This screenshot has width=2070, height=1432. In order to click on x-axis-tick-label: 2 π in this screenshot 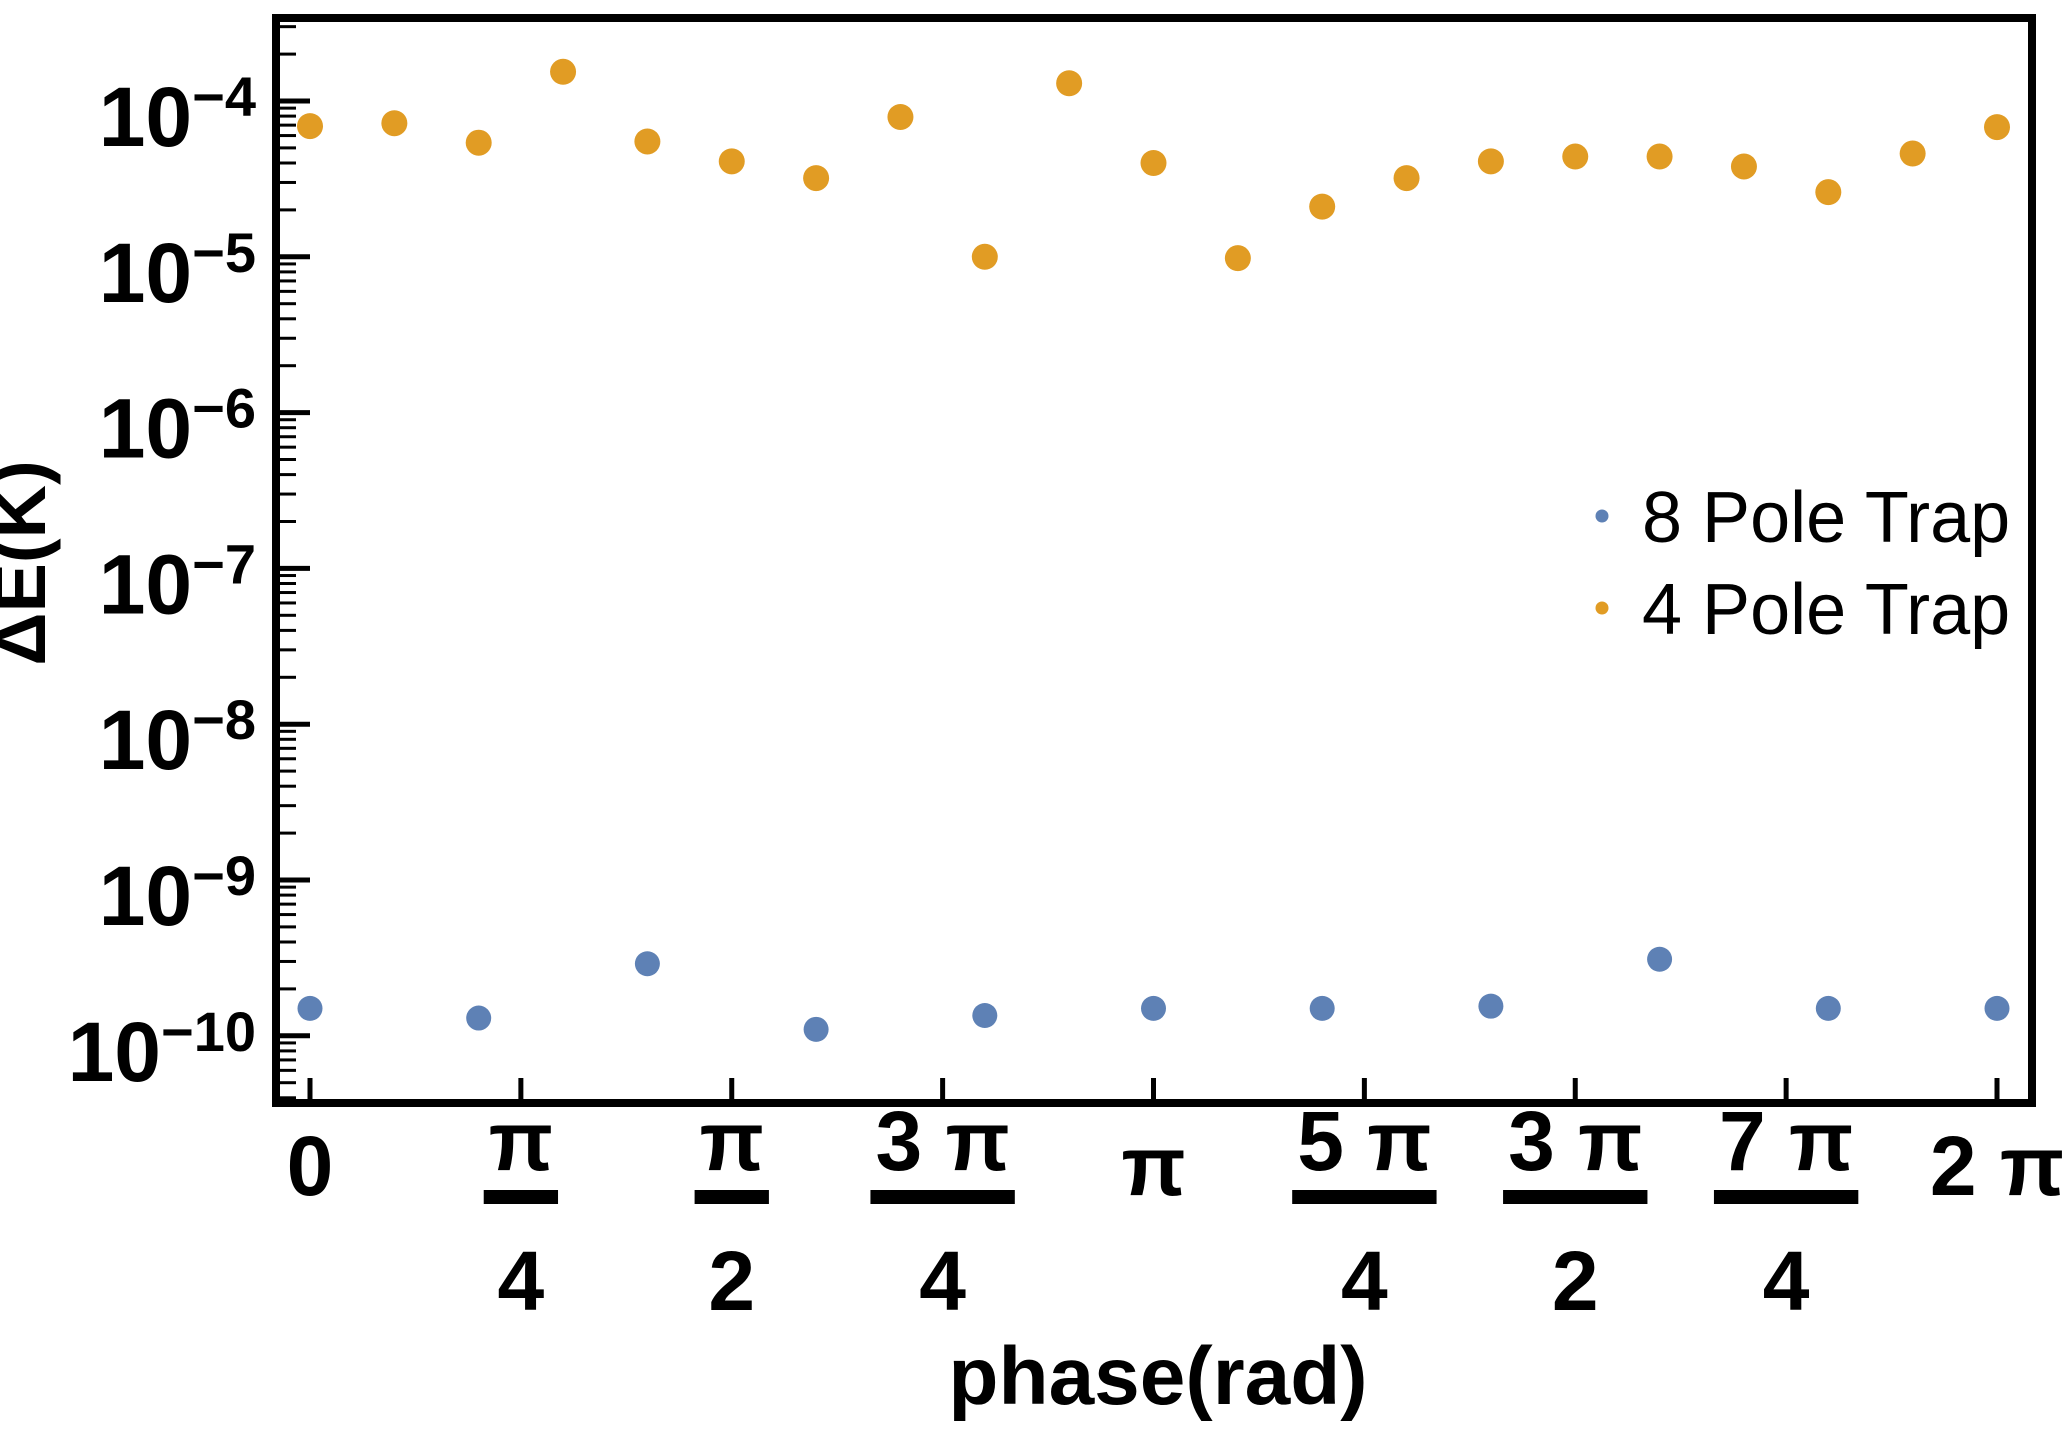, I will do `click(1997, 1166)`.